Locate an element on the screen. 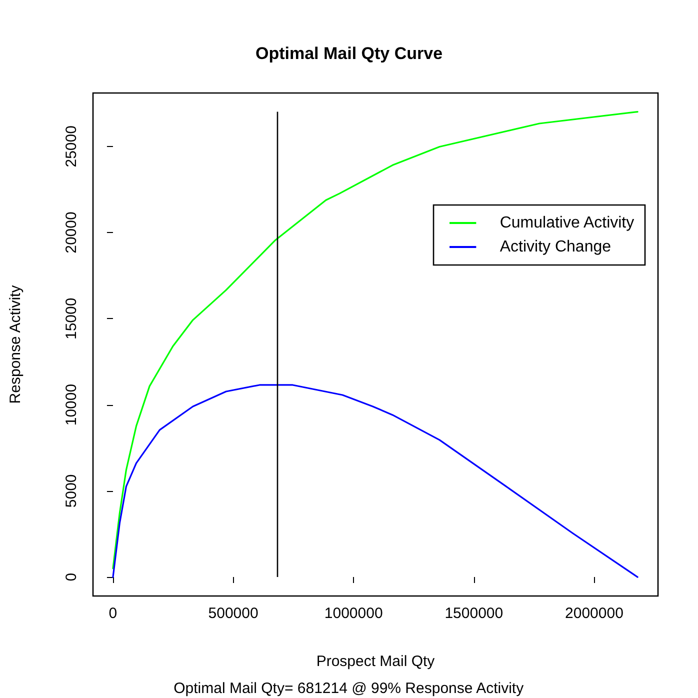 This screenshot has height=698, width=698. y-tick-label: 15000 is located at coordinates (71, 319).